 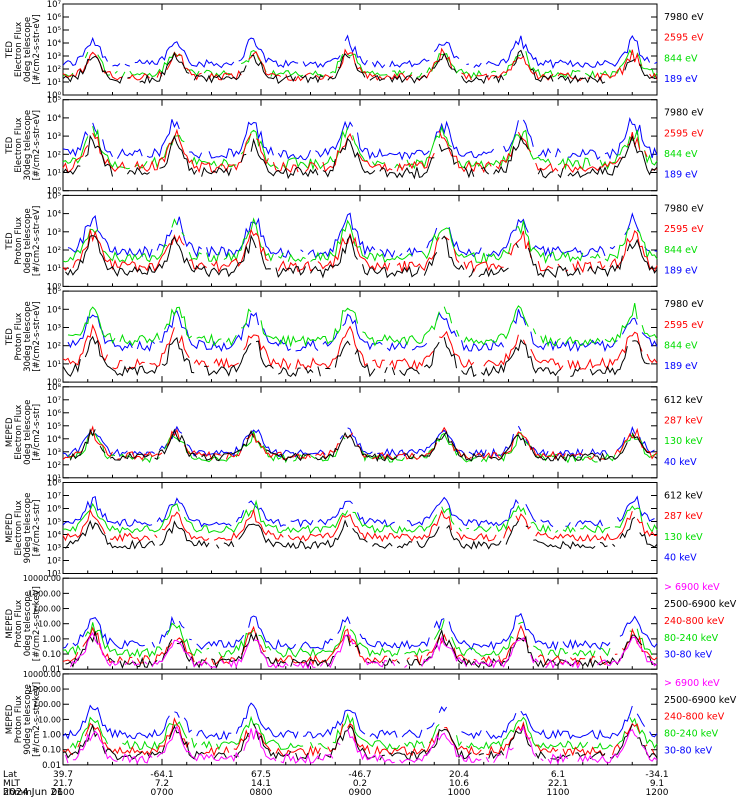 I want to click on x-tick-label: 21.7, so click(x=63, y=784).